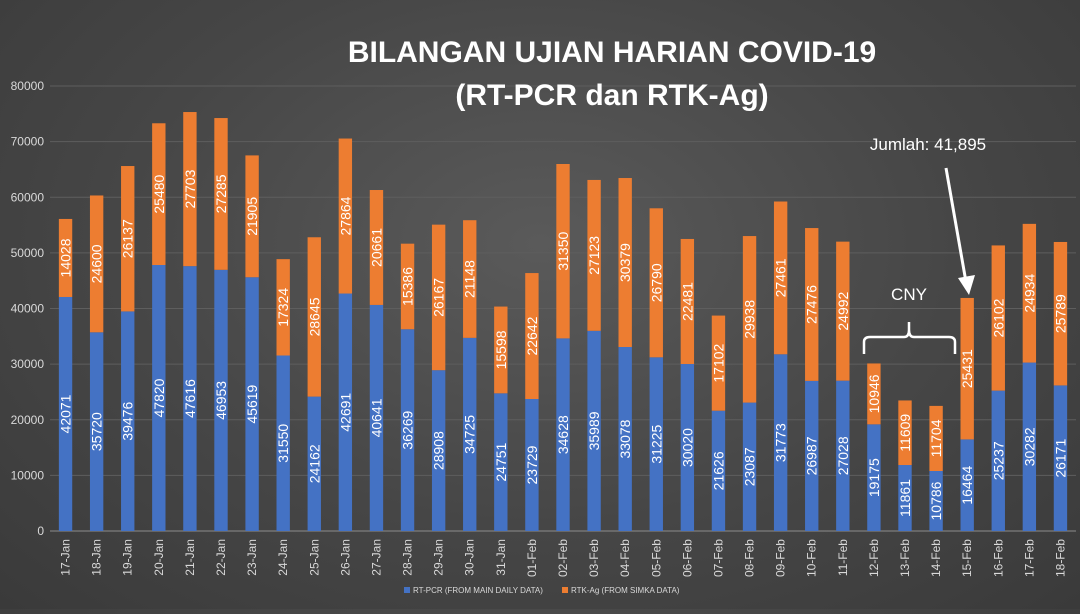 The height and width of the screenshot is (614, 1080). What do you see at coordinates (314, 316) in the screenshot?
I see `data-label-rtk-ag: 28645` at bounding box center [314, 316].